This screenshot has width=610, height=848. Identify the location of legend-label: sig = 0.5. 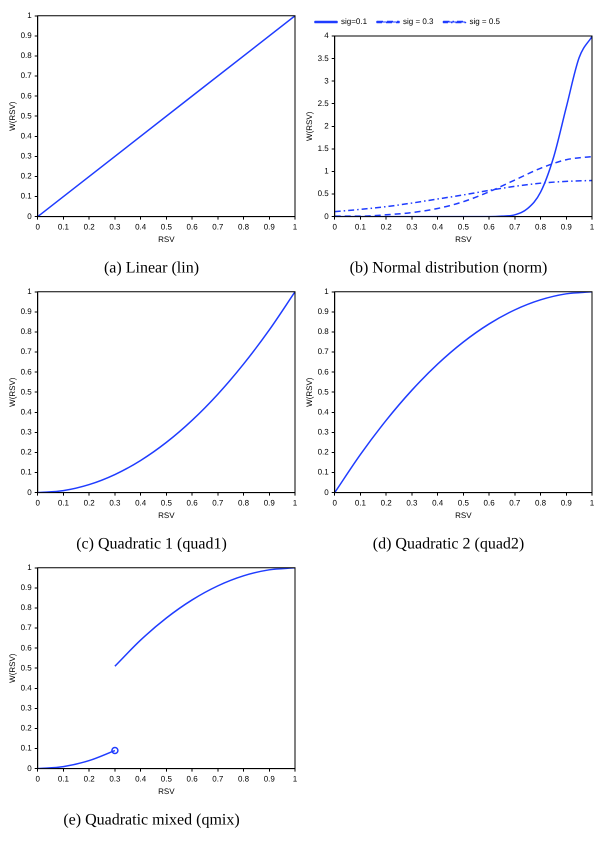
(484, 21).